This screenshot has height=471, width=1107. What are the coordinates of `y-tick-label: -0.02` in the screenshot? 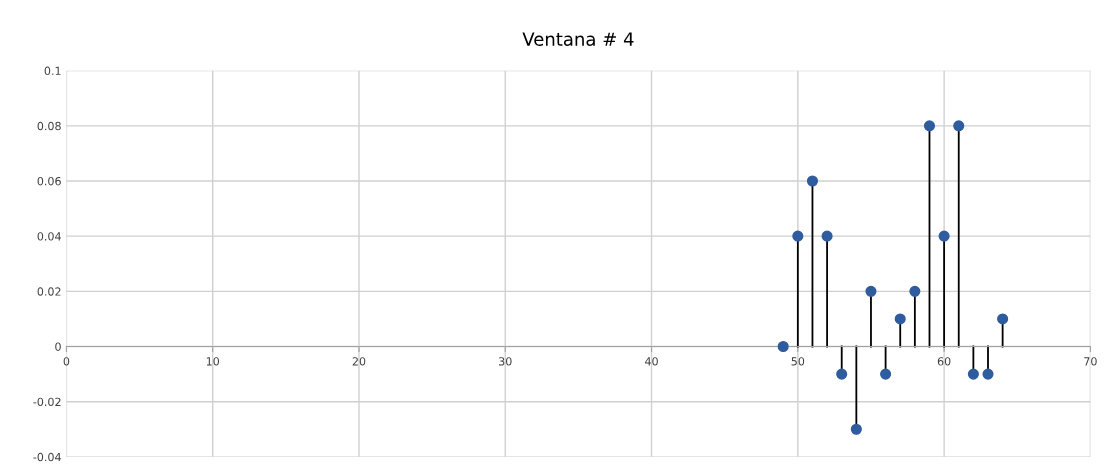 It's located at (47, 402).